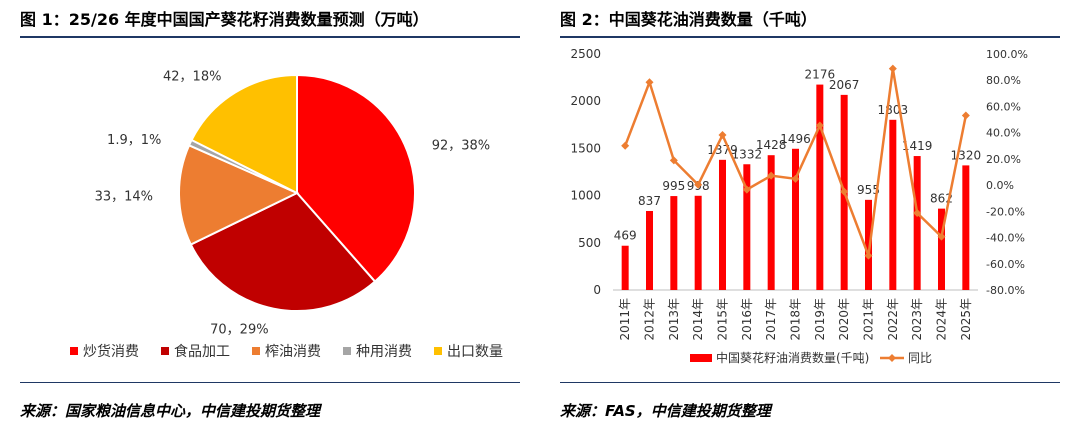  What do you see at coordinates (942, 319) in the screenshot?
I see `category-label: 2024年` at bounding box center [942, 319].